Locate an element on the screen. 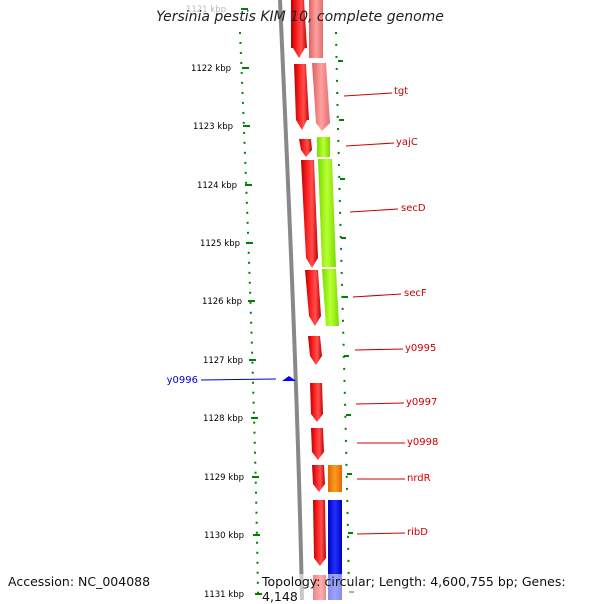 The image size is (600, 604). scale-label: 1128 kbp is located at coordinates (223, 419).